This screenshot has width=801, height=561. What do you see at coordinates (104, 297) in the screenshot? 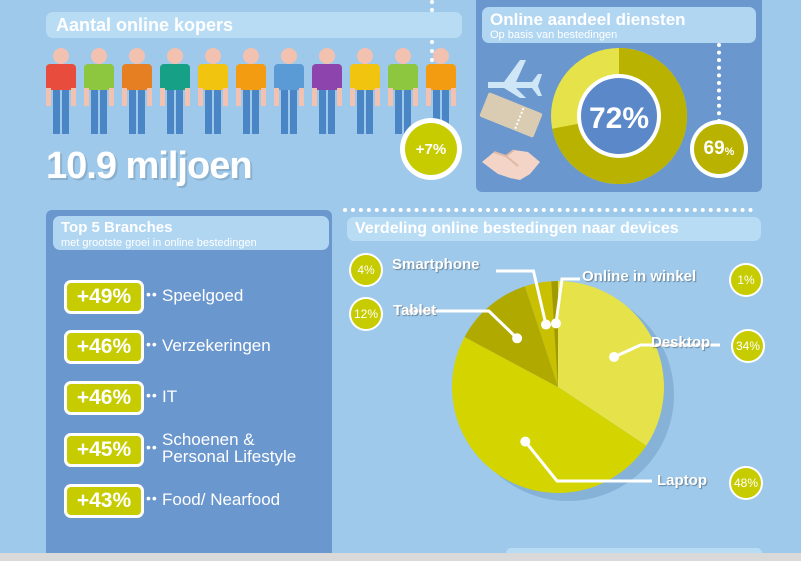
I see `branch-value: +49%` at bounding box center [104, 297].